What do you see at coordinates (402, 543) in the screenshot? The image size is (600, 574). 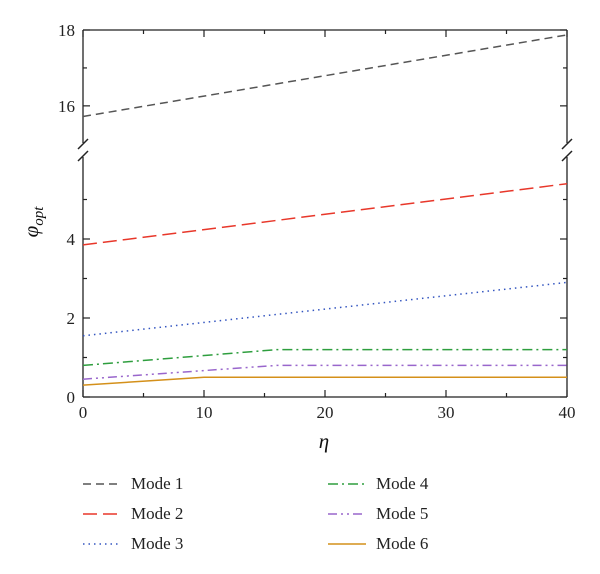 I see `legend-label-mode-6: Mode 6` at bounding box center [402, 543].